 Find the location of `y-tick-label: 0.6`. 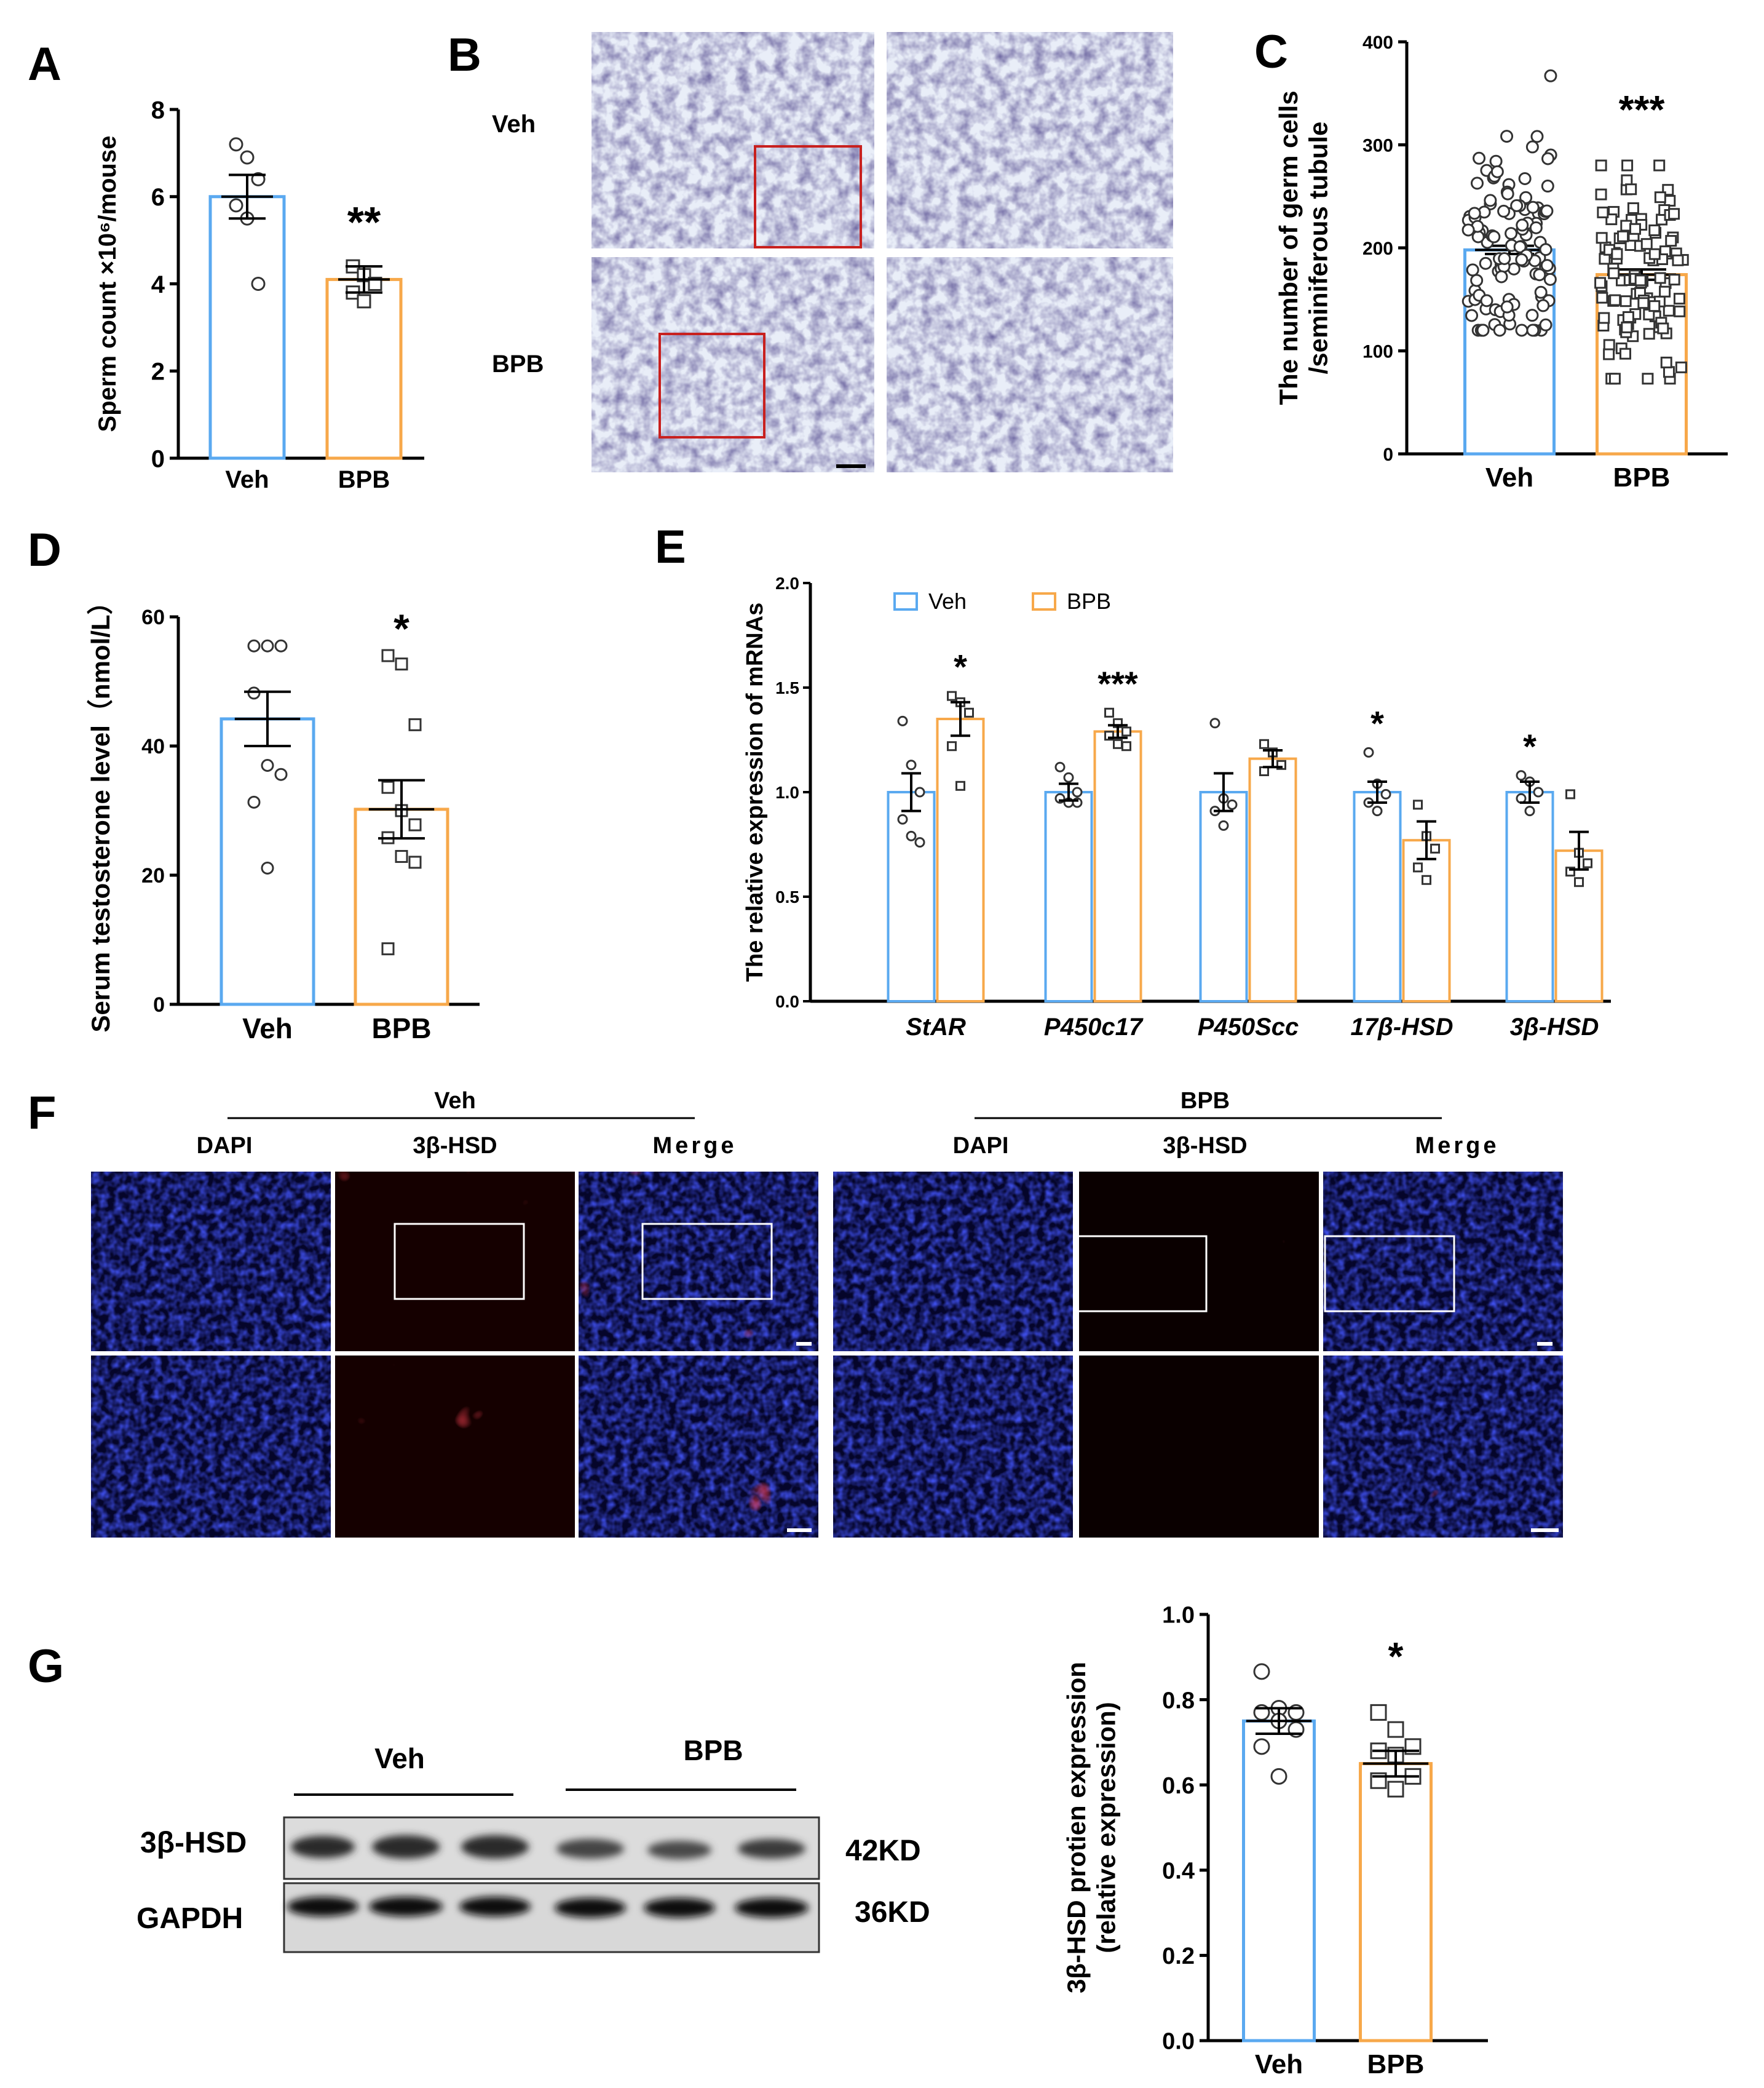

y-tick-label: 0.6 is located at coordinates (1178, 1786).